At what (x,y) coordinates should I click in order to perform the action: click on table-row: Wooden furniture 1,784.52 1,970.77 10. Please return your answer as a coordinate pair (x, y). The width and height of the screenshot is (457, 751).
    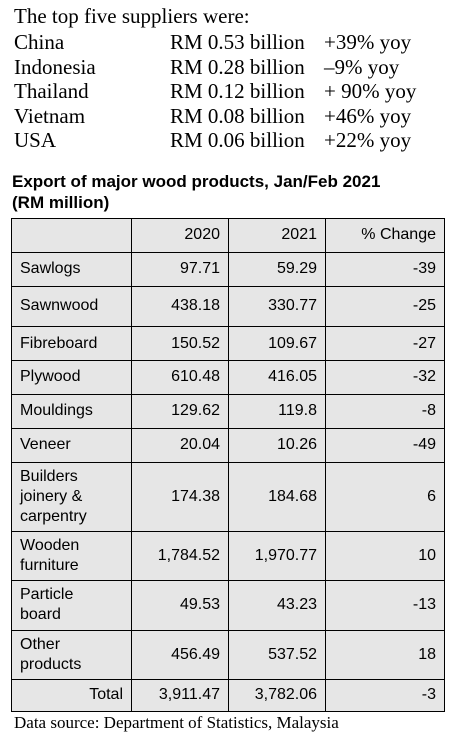
    Looking at the image, I should click on (228, 556).